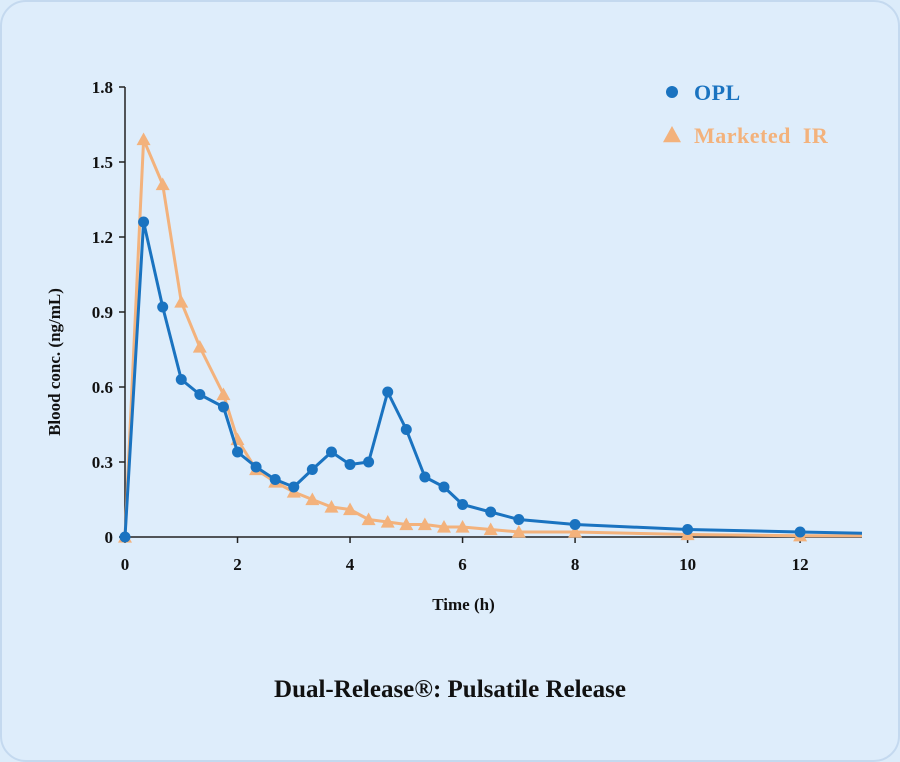 The height and width of the screenshot is (762, 900). Describe the element at coordinates (102, 312) in the screenshot. I see `y-tick-label: 0.9` at that location.